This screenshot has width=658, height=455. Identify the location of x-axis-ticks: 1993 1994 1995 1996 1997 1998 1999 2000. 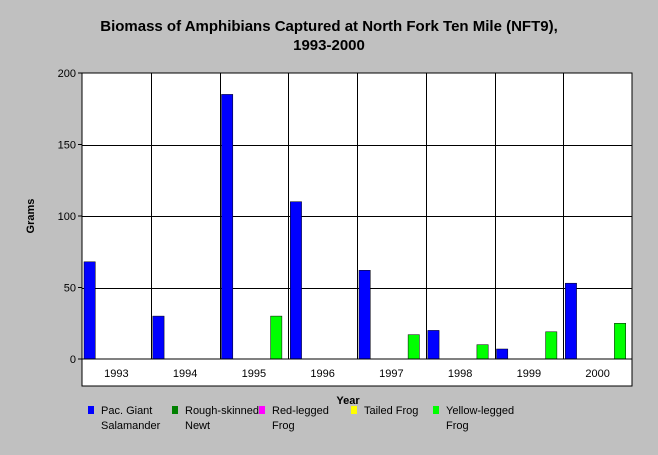
(357, 374).